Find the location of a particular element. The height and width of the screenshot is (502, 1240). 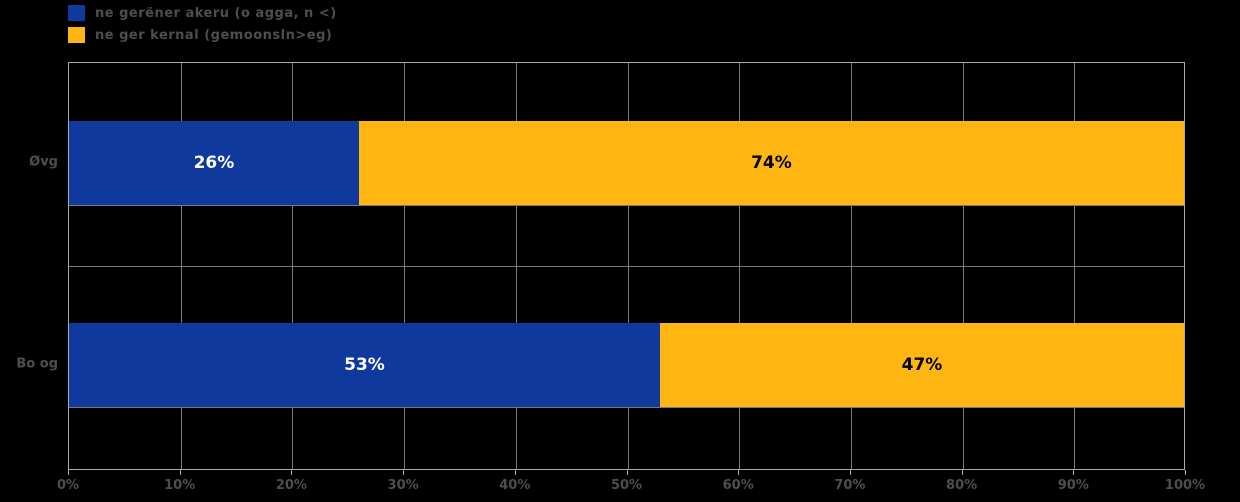

bar-value-label: 53% is located at coordinates (364, 365).